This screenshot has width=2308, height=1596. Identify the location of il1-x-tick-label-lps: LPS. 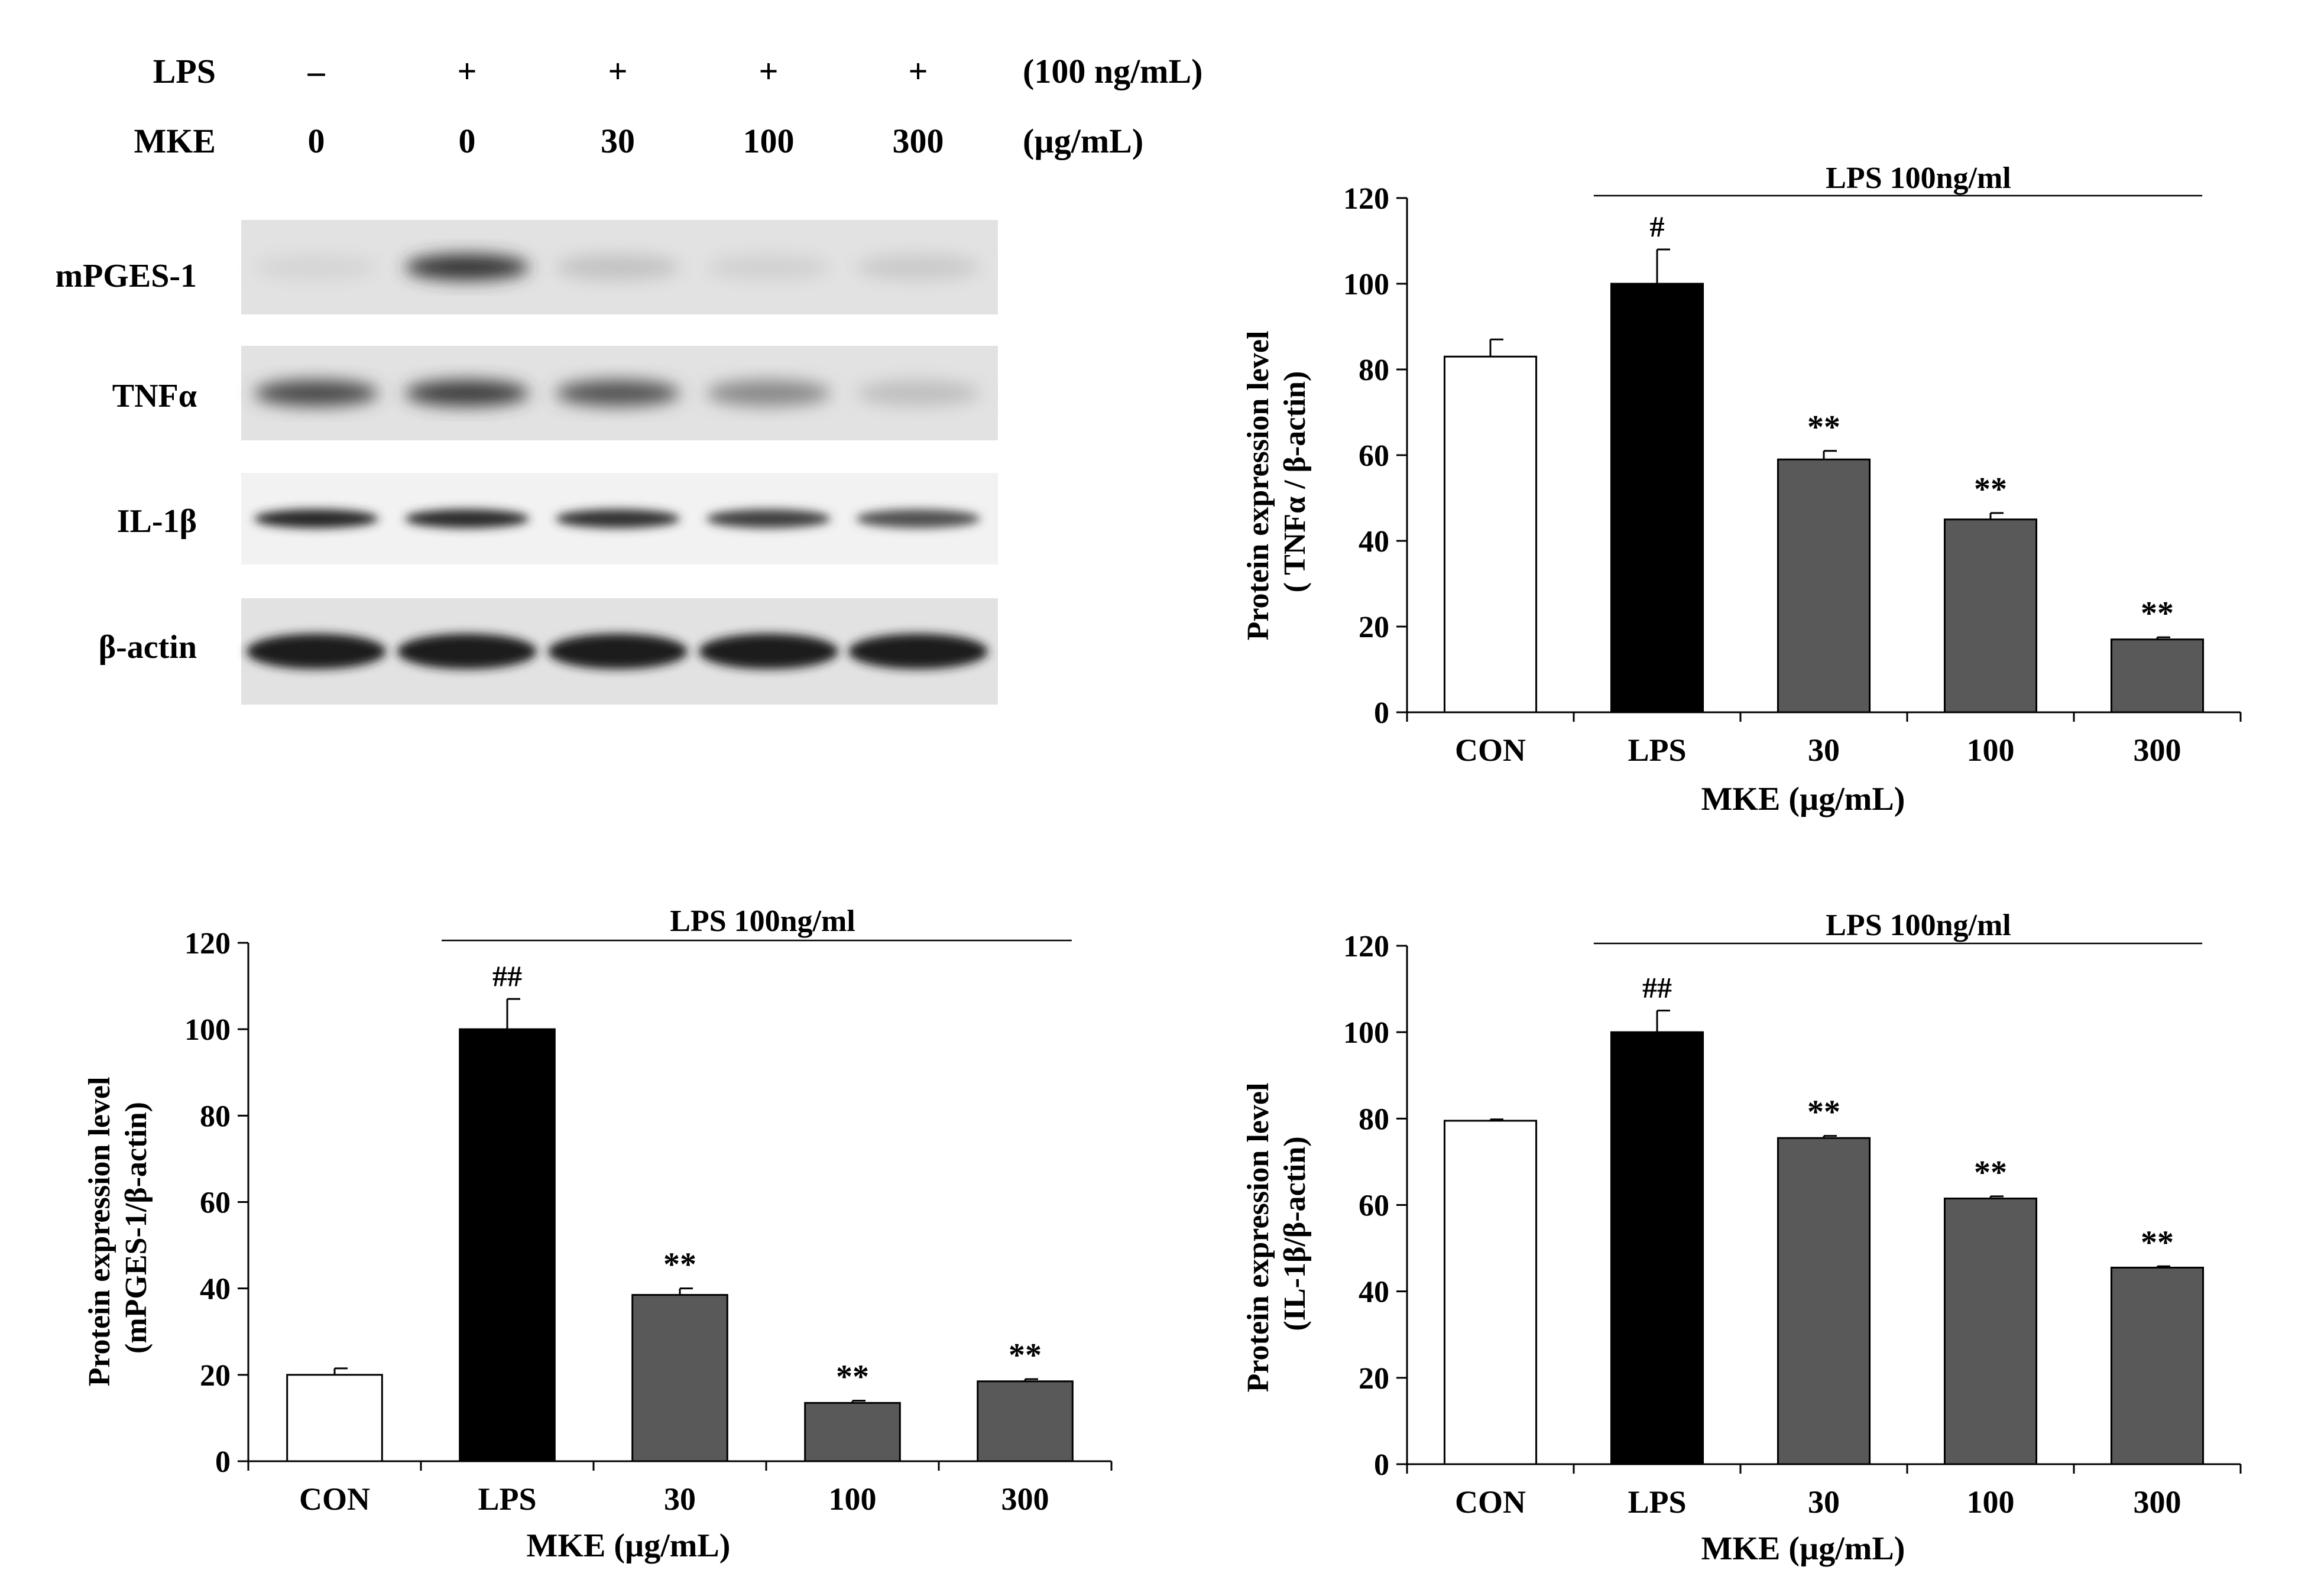
(1657, 1502).